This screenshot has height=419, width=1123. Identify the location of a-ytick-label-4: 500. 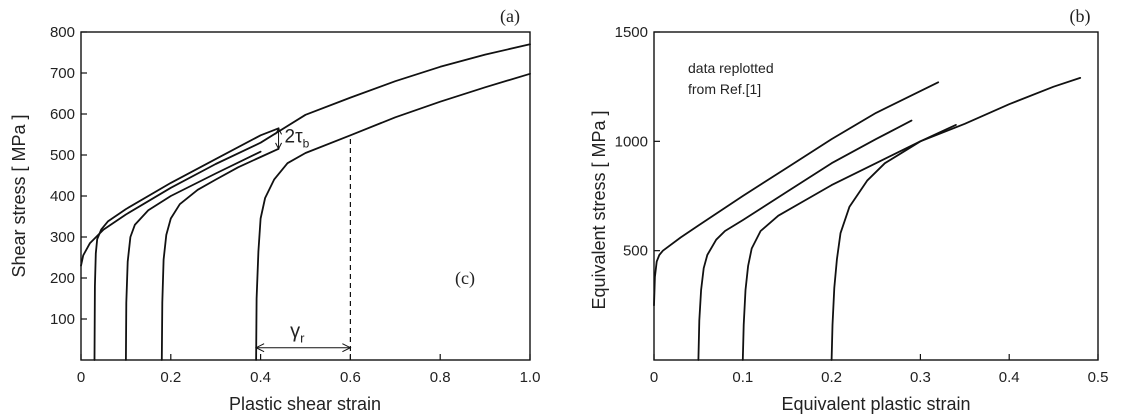
(62, 155).